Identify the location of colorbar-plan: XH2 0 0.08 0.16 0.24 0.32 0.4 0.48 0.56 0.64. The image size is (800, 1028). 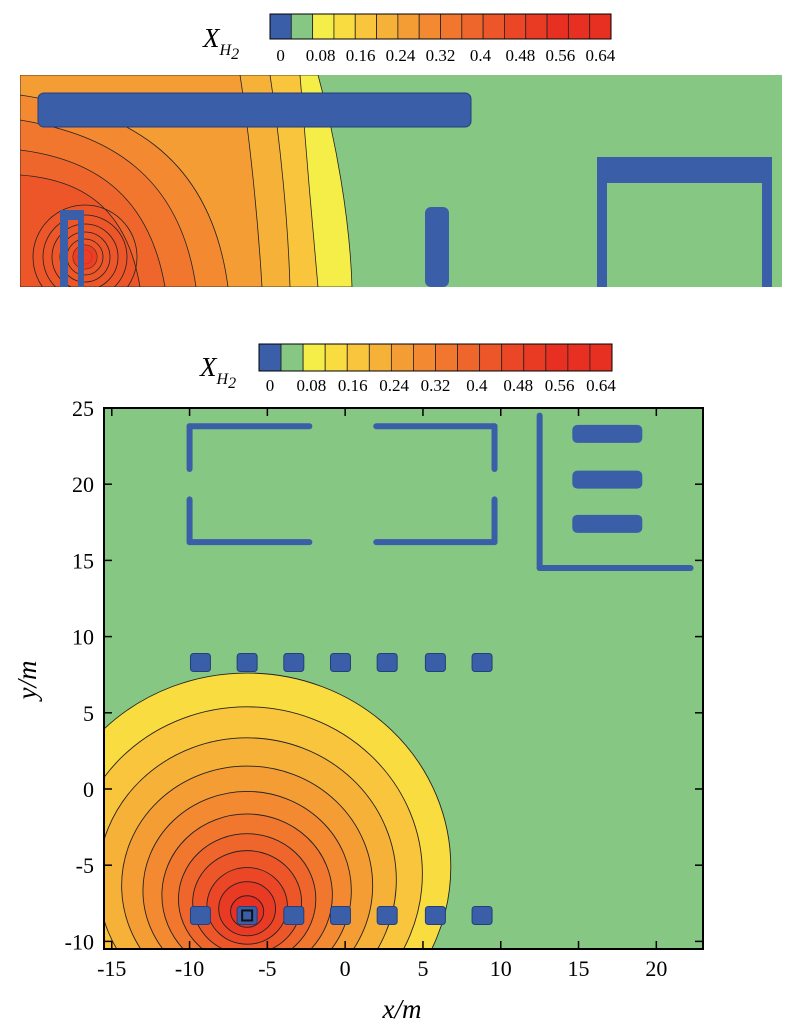
(408, 369).